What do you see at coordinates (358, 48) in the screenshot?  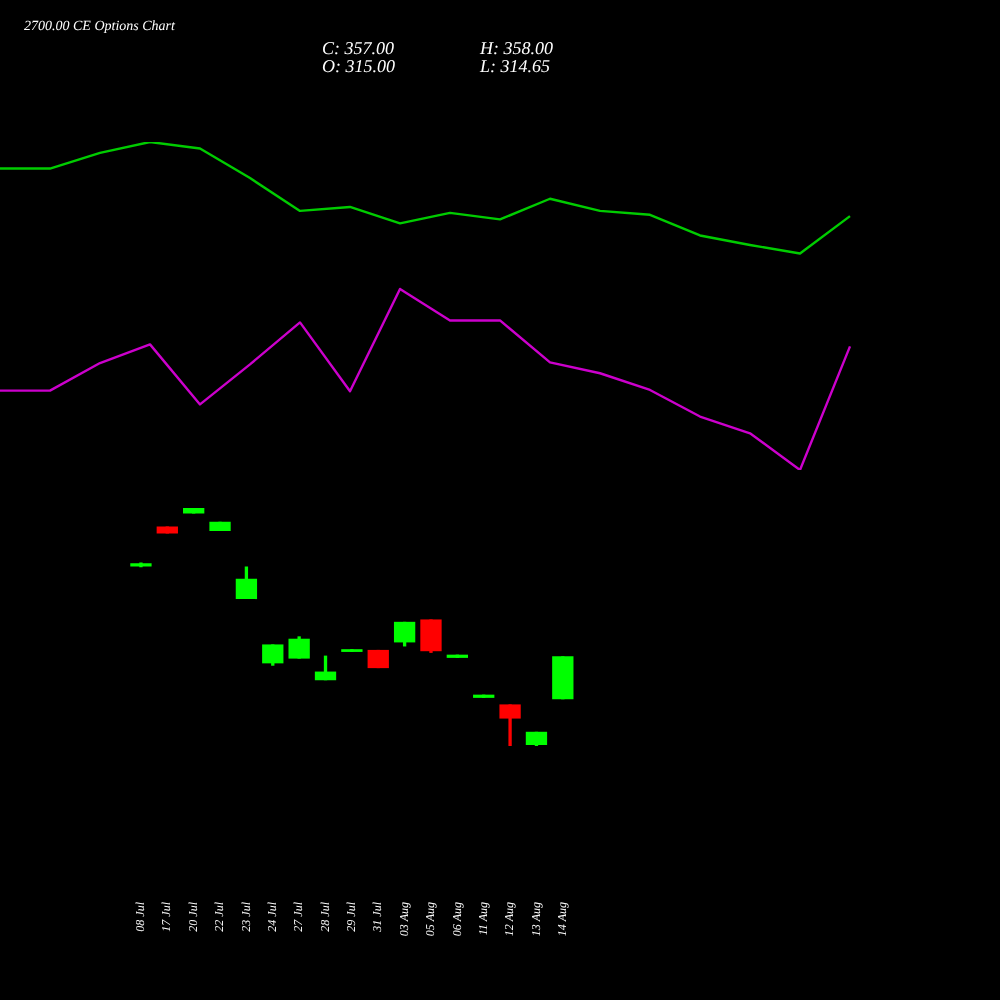 I see `text: C: 357.00` at bounding box center [358, 48].